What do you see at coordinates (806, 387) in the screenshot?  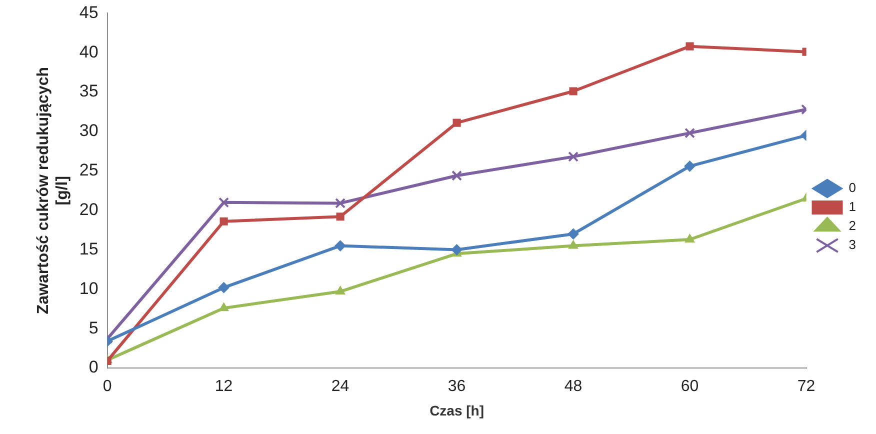 I see `x-tick-label: 72` at bounding box center [806, 387].